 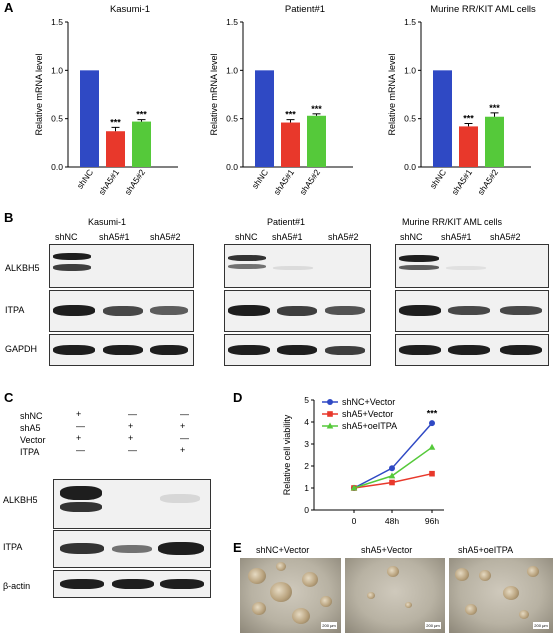 What do you see at coordinates (306, 422) in the screenshot?
I see `y-tick-label: 4` at bounding box center [306, 422].